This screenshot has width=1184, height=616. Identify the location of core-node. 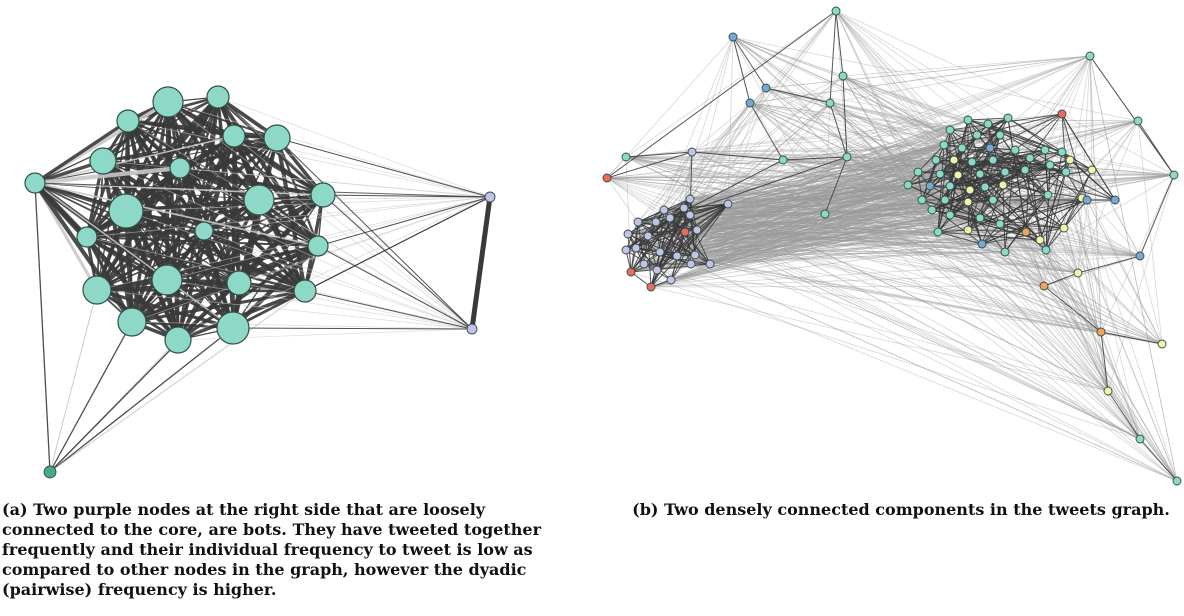
(167, 280).